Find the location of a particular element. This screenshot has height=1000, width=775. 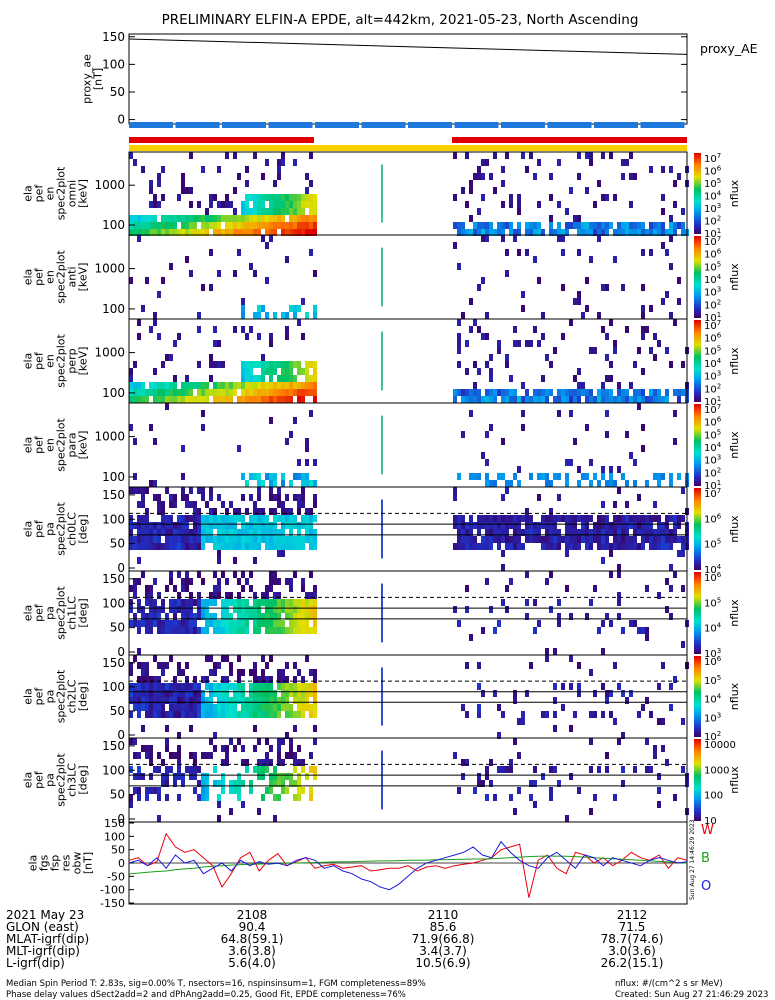

ephemeris-value: 3.4(3.7) is located at coordinates (443, 951).